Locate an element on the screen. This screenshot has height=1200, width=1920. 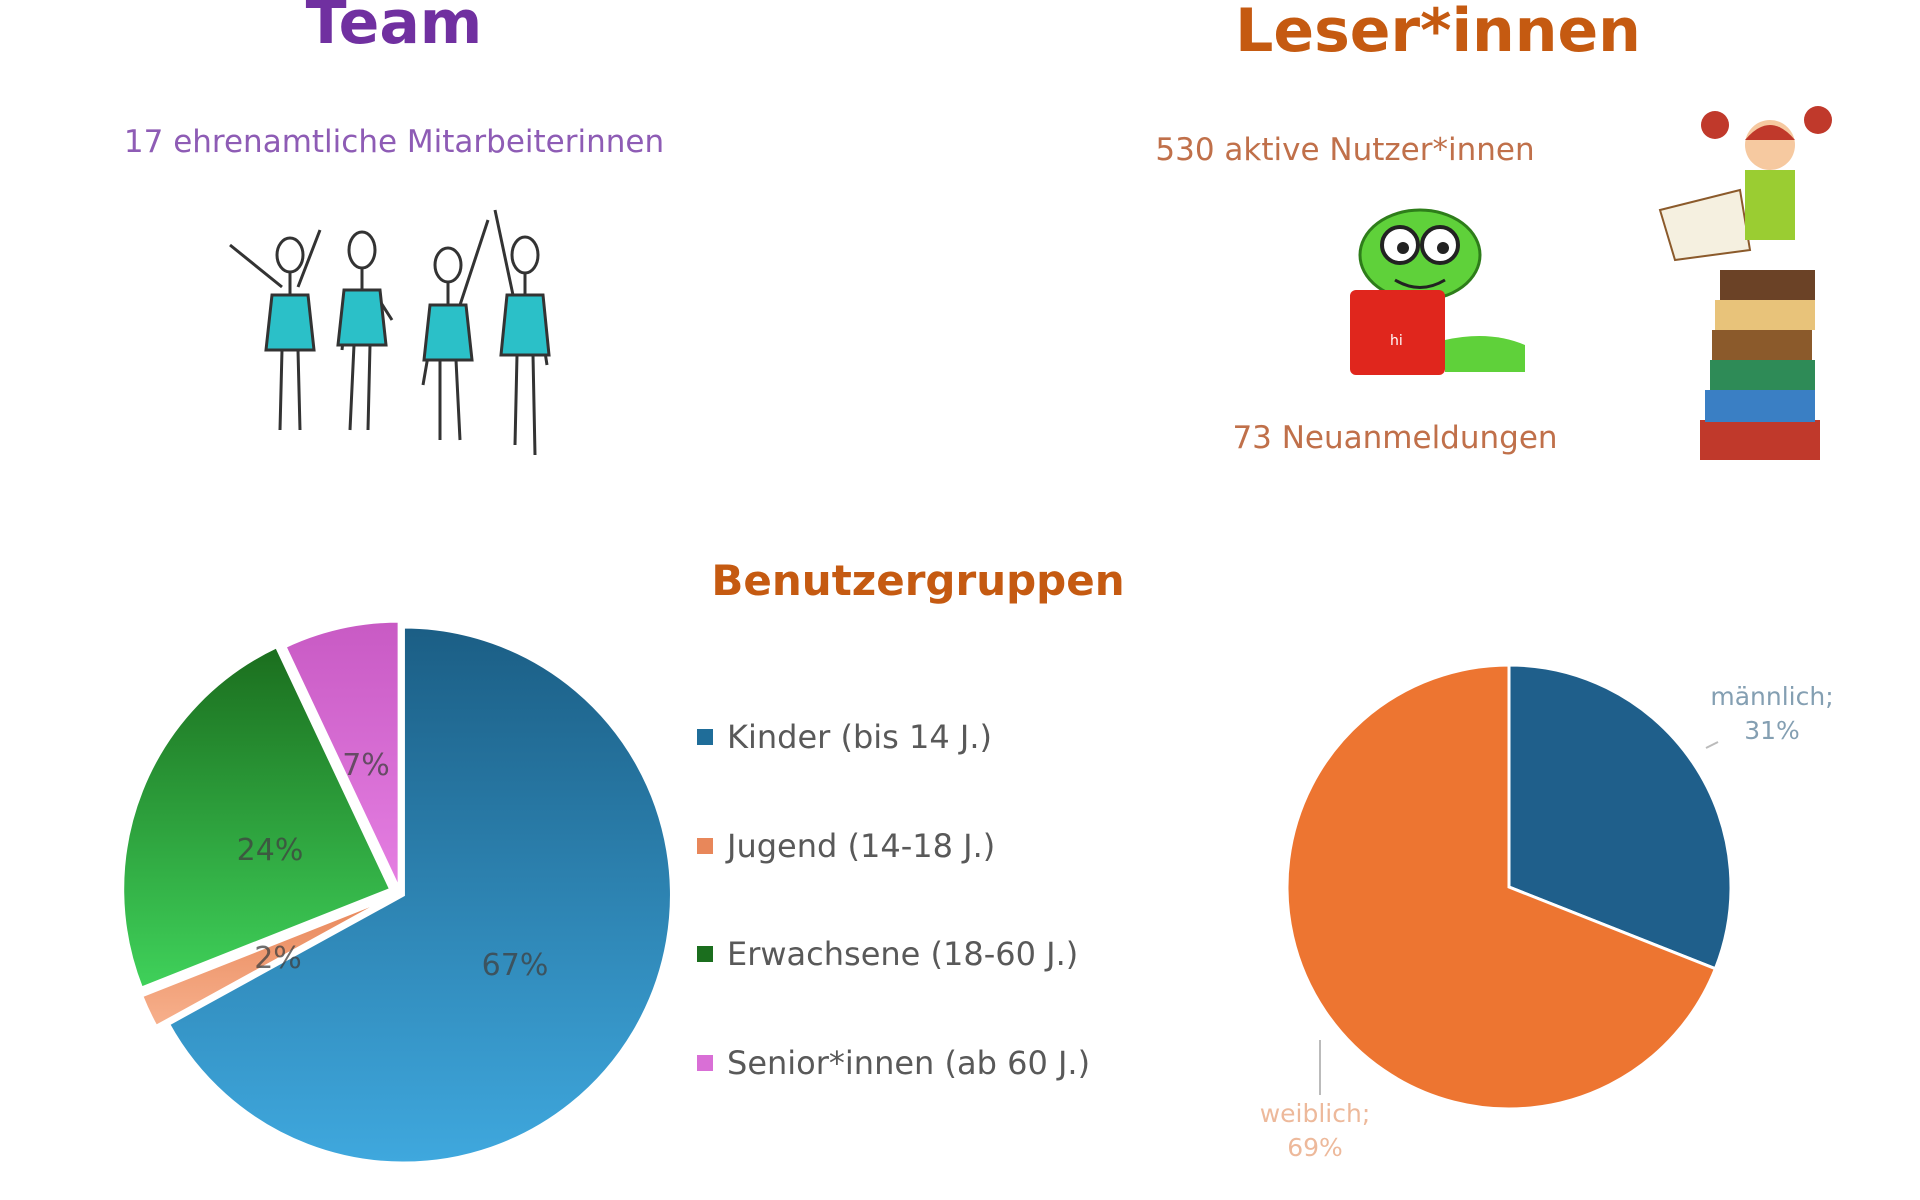
chart-title: Benutzergruppen is located at coordinates (918, 580).